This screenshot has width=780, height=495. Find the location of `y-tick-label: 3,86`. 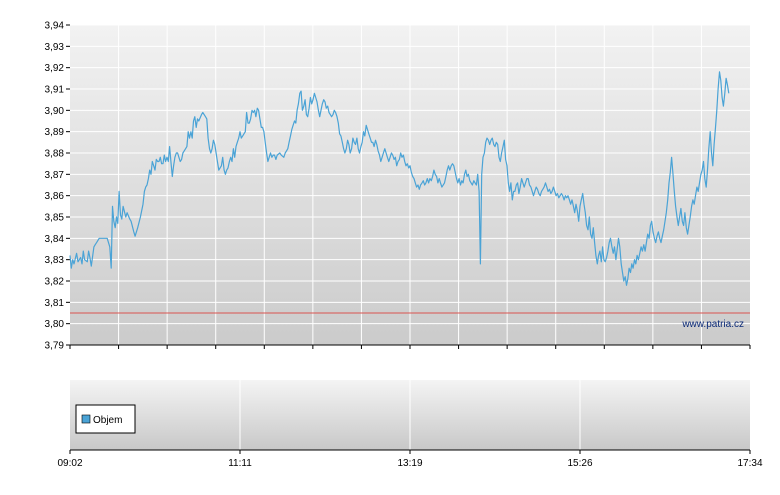

y-tick-label: 3,86 is located at coordinates (55, 196).